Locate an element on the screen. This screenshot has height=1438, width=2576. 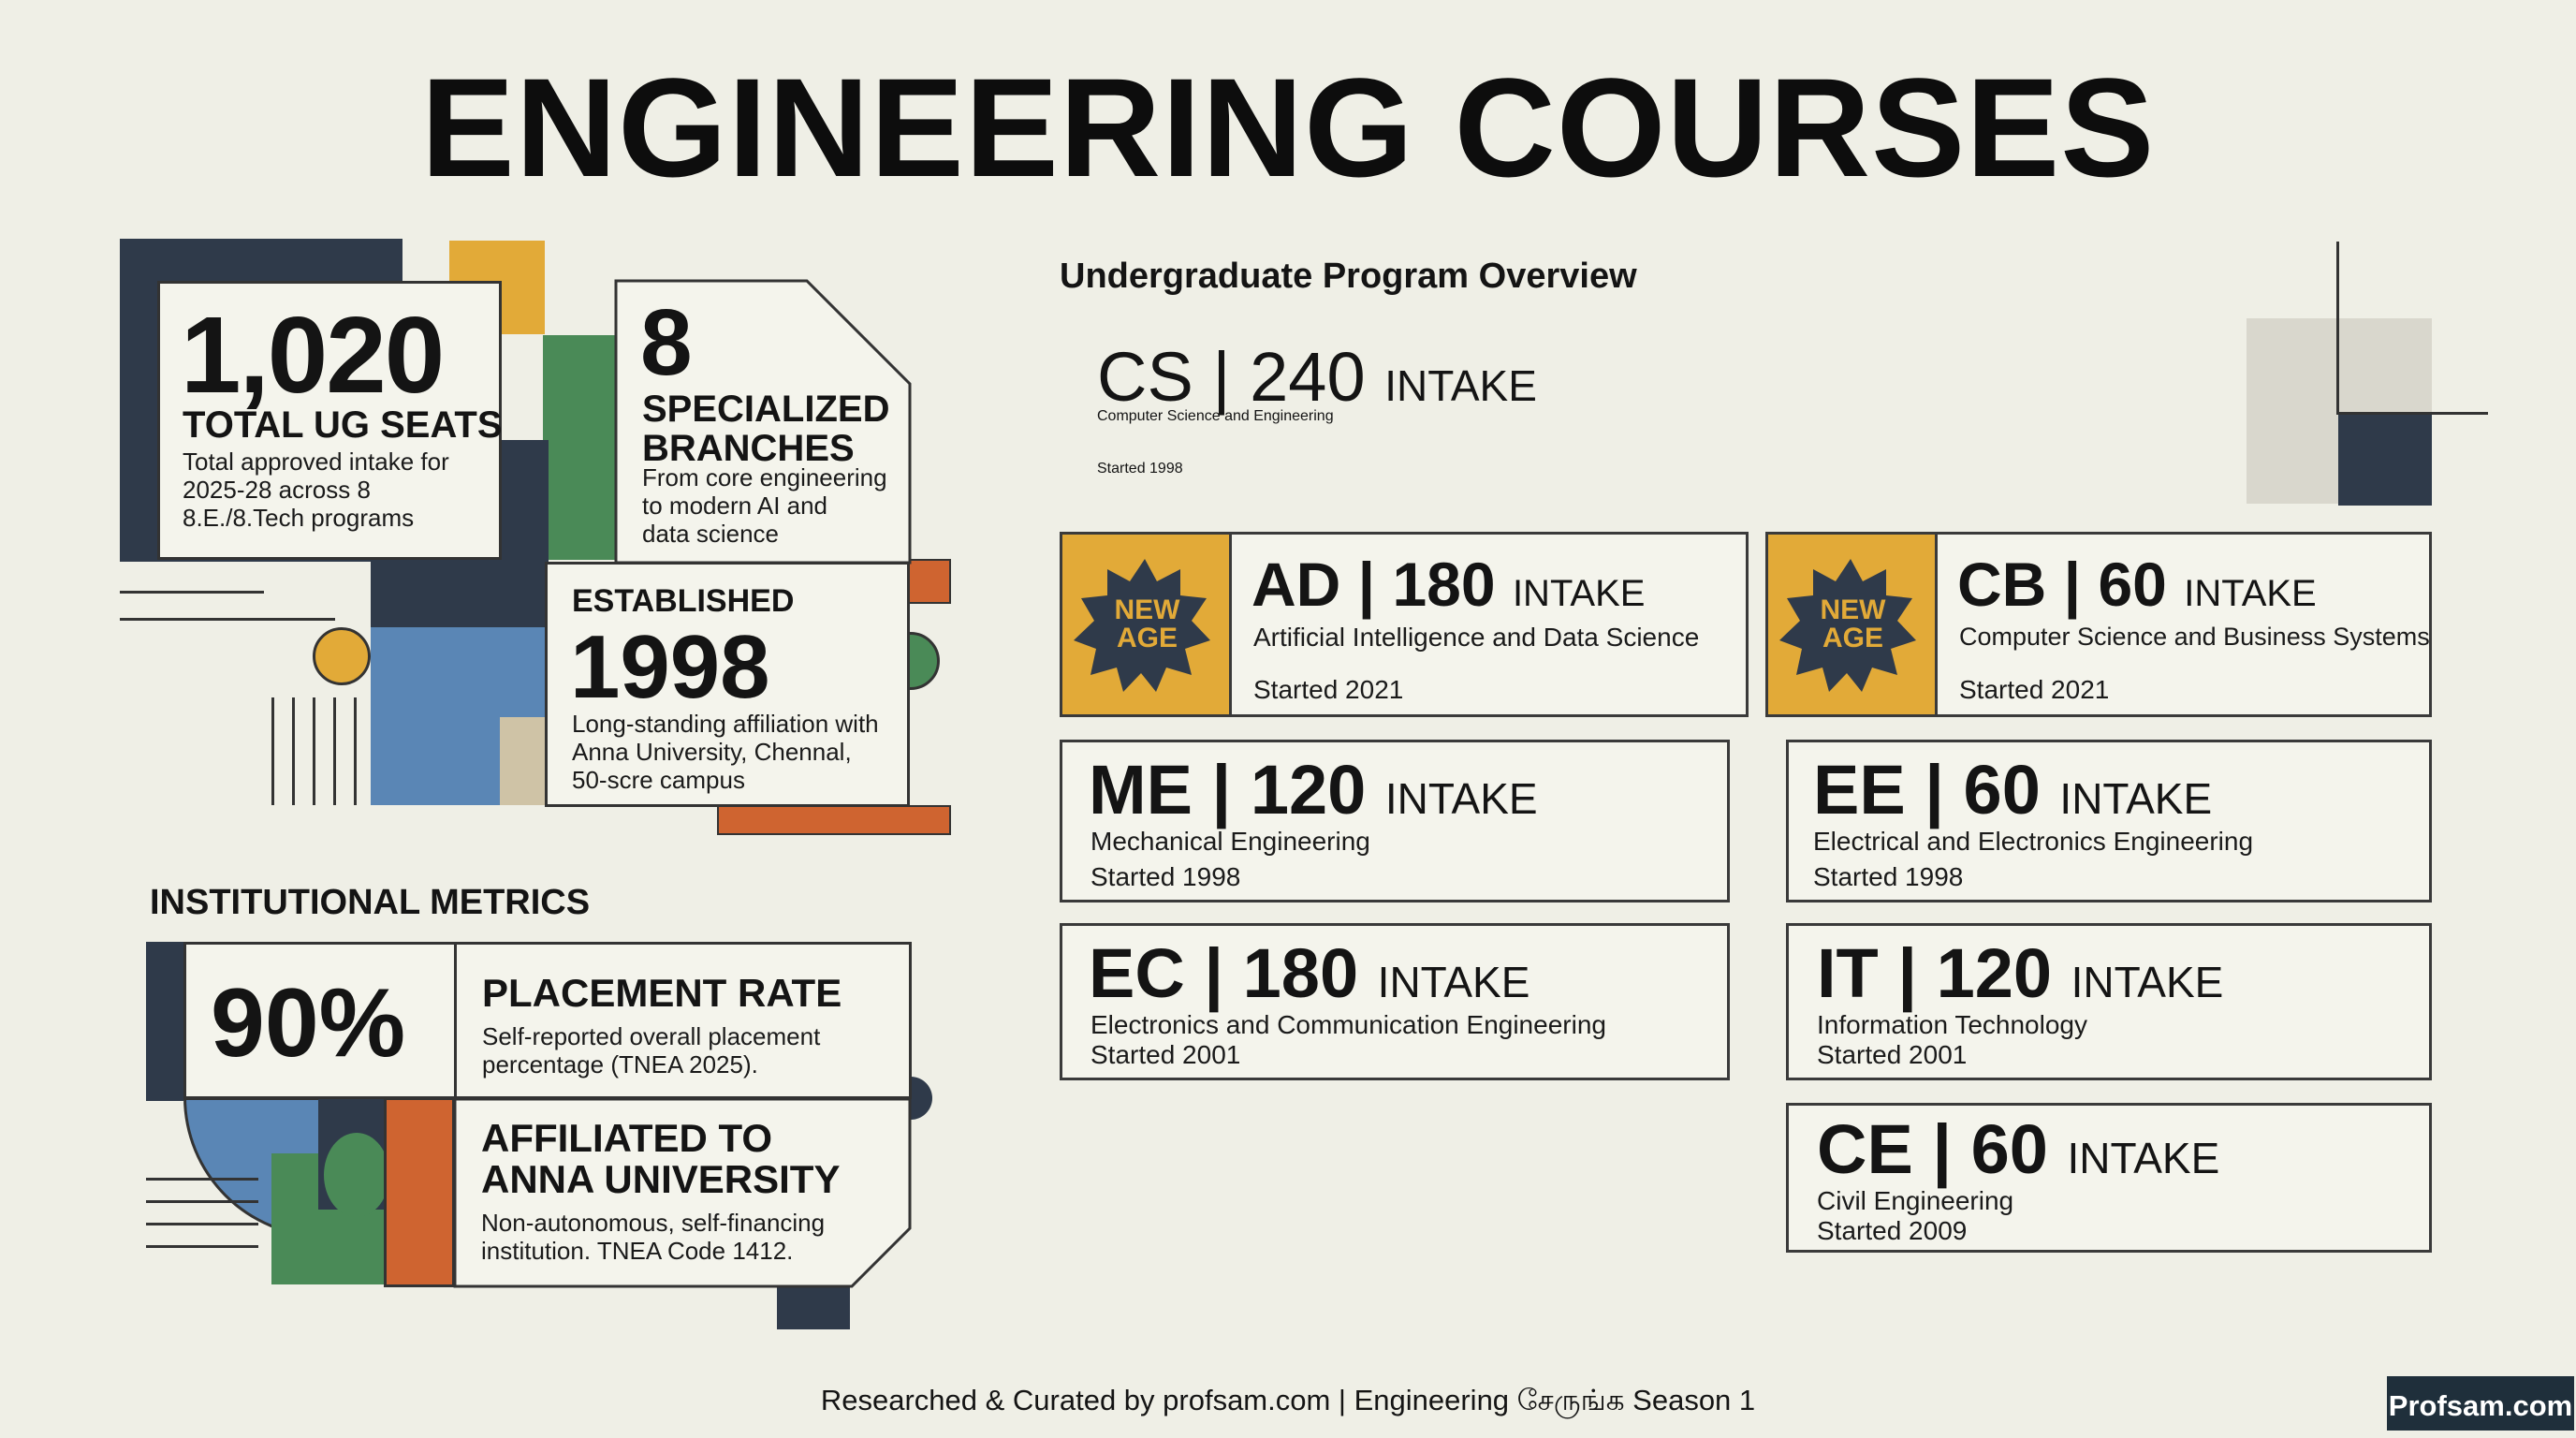
course-ee-started: Started 1998 is located at coordinates (1888, 876).